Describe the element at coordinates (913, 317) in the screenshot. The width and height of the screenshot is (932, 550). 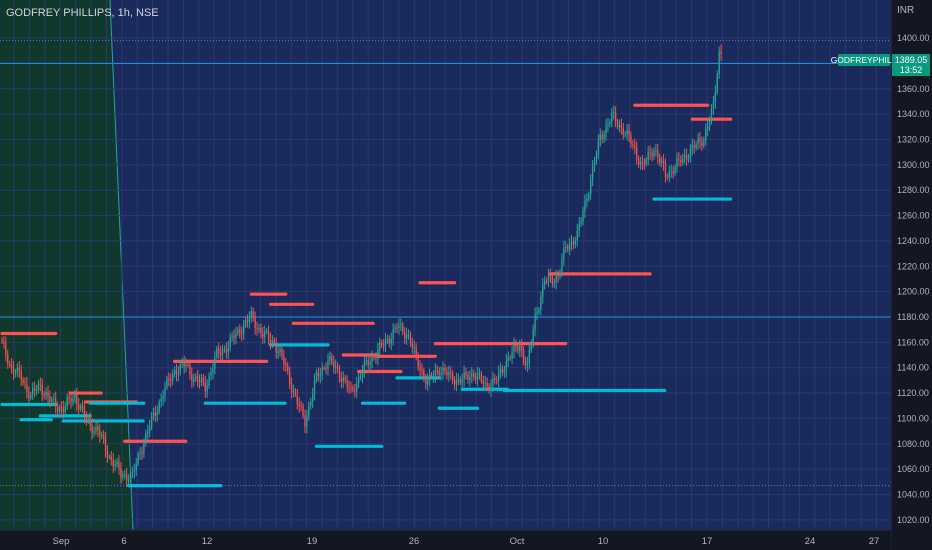
I see `price-tick-label: 1180.00` at that location.